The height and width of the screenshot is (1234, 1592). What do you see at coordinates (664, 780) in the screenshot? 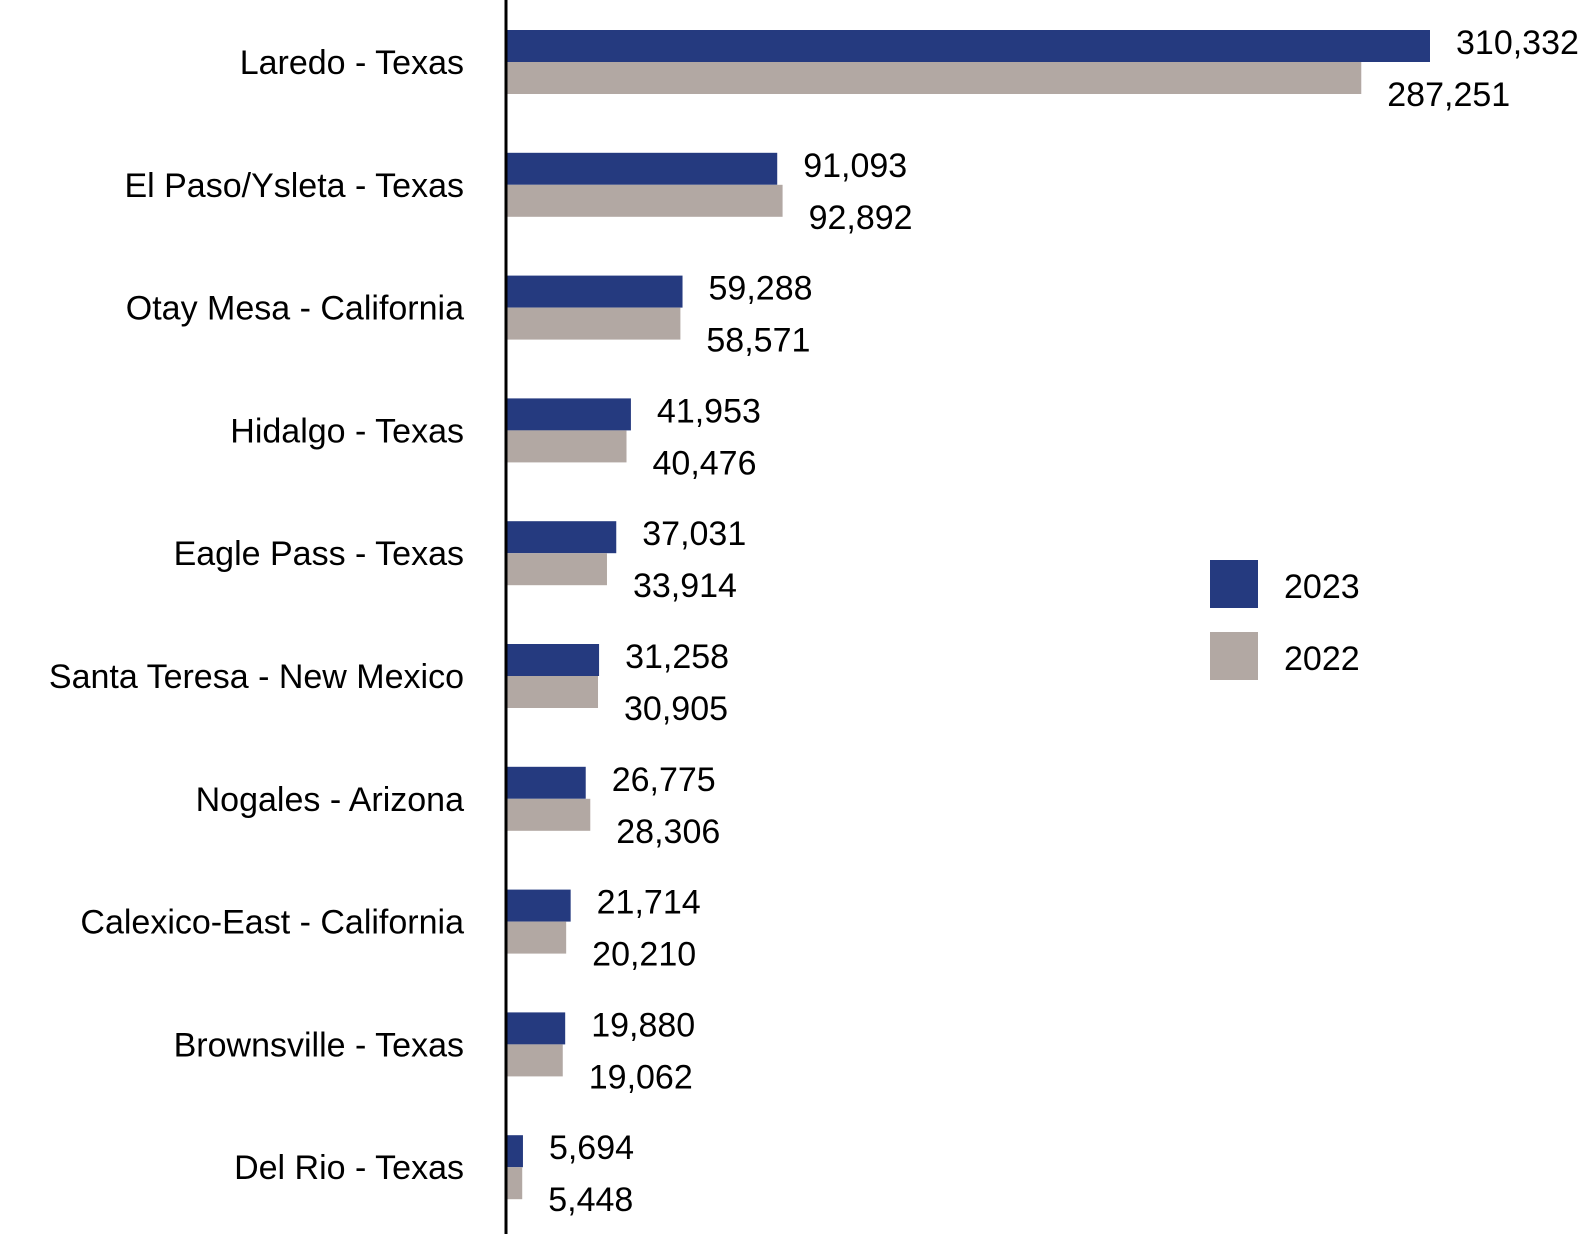
I see `value-label-2023: 26,775` at bounding box center [664, 780].